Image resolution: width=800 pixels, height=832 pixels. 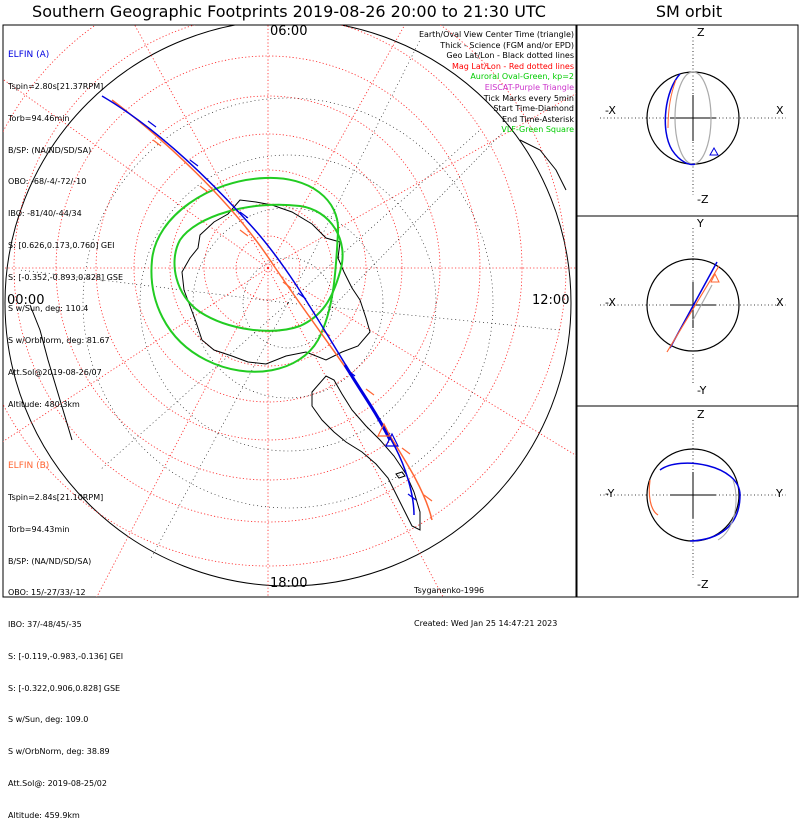 What do you see at coordinates (61, 245) in the screenshot?
I see `elfin-a-line: S: [0.626,0.173,0.760] GEI` at bounding box center [61, 245].